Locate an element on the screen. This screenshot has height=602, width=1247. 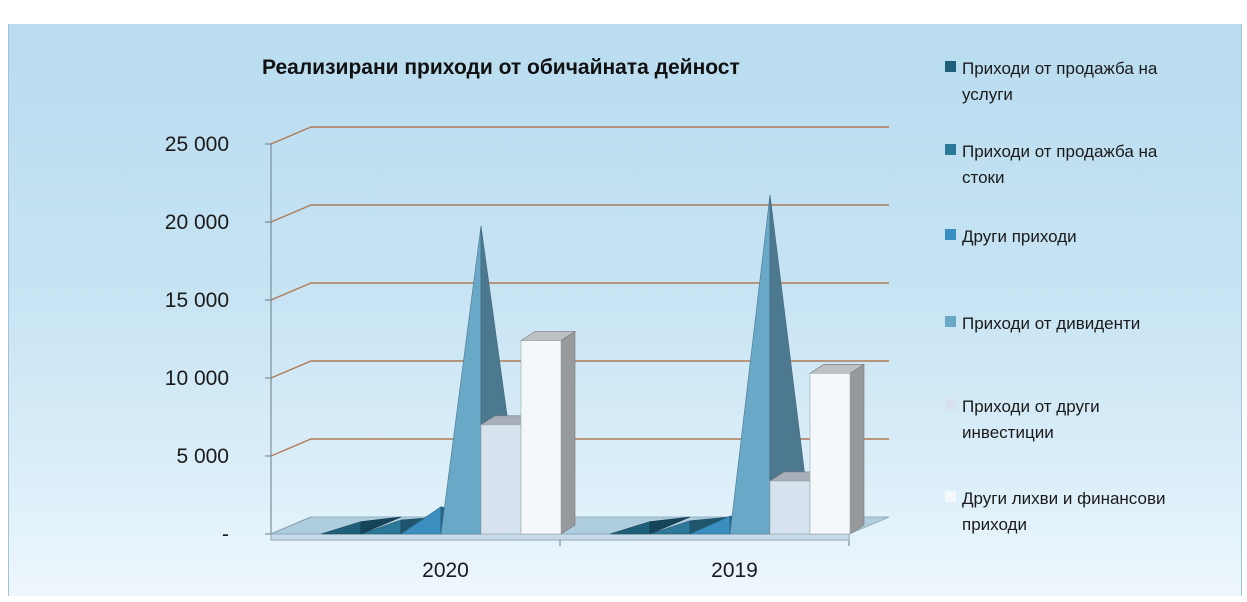
legend-item: Приходи от продажба на стоки is located at coordinates (1051, 164).